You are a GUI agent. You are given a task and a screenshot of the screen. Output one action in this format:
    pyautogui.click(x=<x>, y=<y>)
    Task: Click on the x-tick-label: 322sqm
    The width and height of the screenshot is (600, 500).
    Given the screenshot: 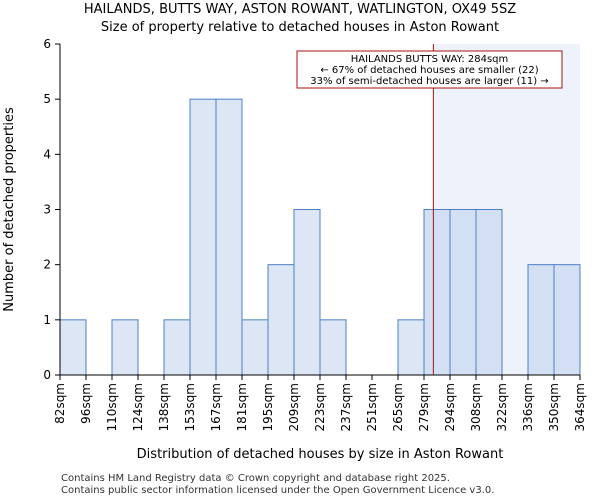 What is the action you would take?
    pyautogui.click(x=502, y=407)
    